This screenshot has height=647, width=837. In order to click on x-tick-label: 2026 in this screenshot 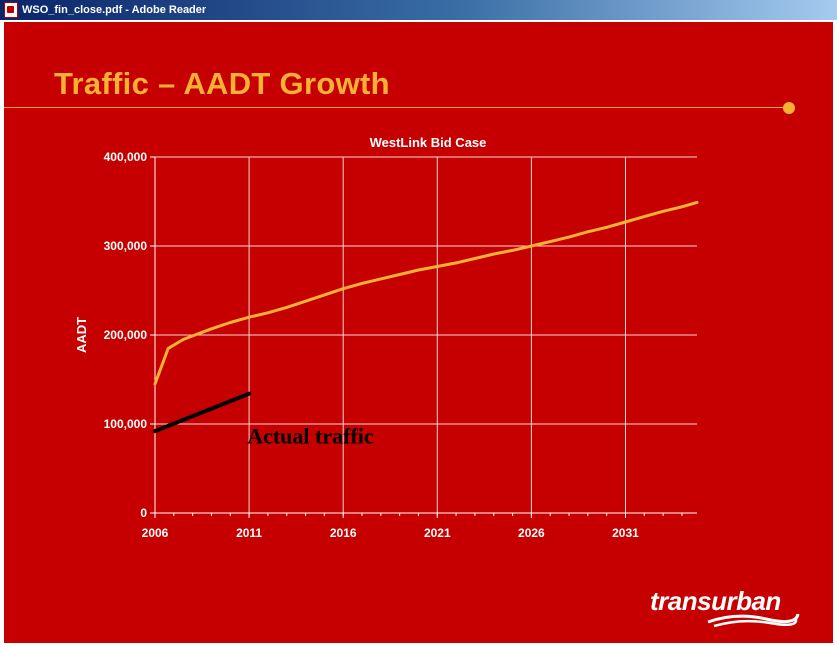, I will do `click(531, 533)`.